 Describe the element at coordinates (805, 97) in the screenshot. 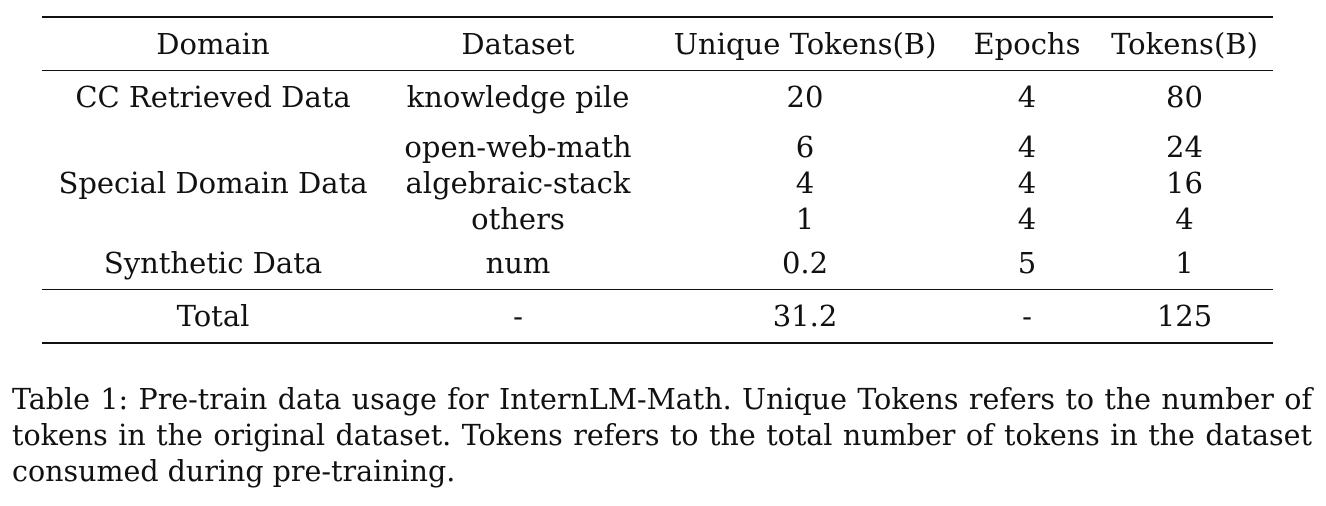

I see `unique-tokens-cell: 20` at that location.